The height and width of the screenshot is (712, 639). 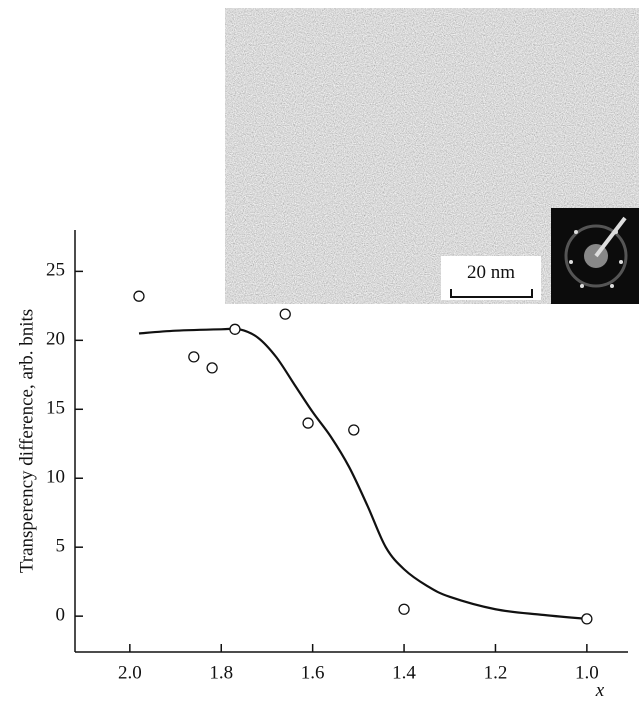 What do you see at coordinates (55, 477) in the screenshot?
I see `y-tick-label: 10` at bounding box center [55, 477].